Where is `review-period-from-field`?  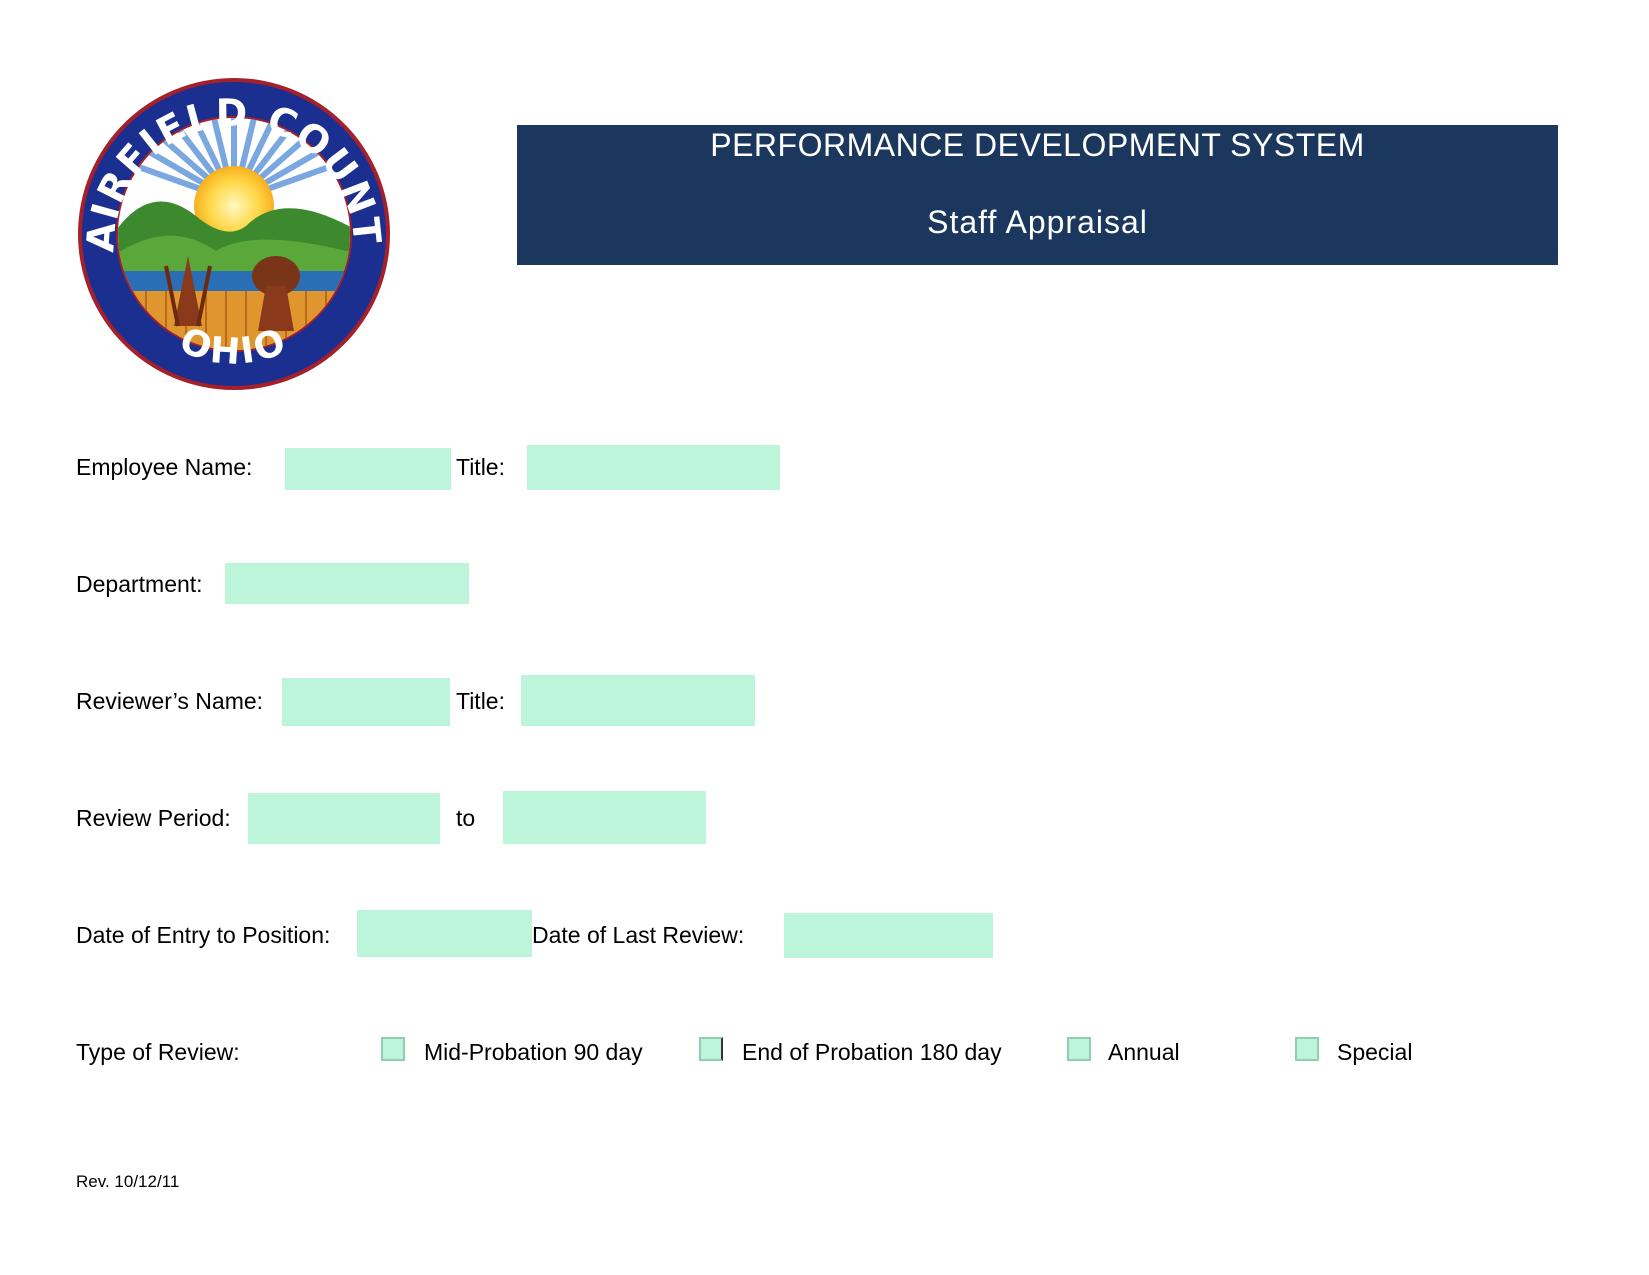 review-period-from-field is located at coordinates (344, 818).